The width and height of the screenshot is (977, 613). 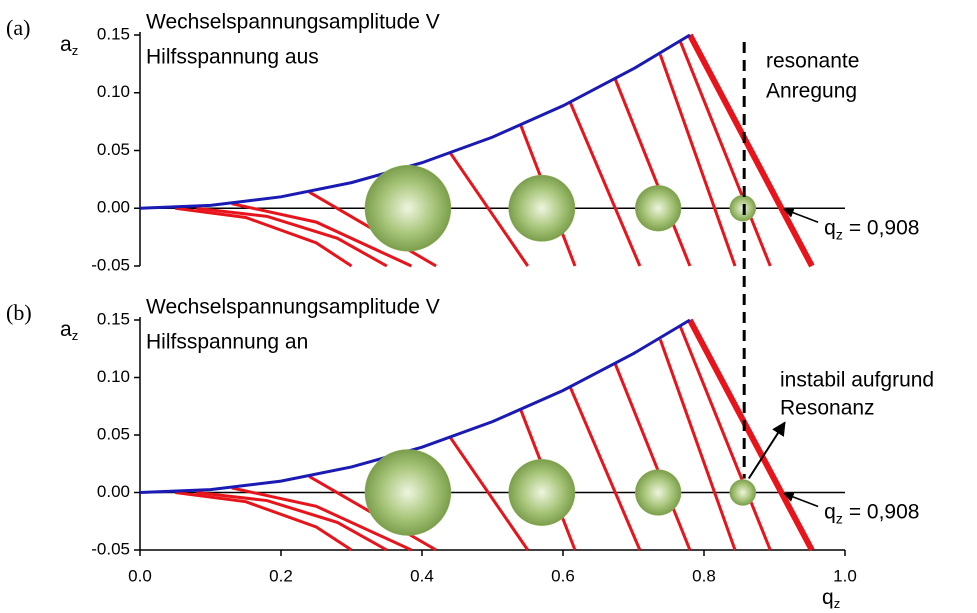 I want to click on x-axis-label-main: q, so click(x=828, y=597).